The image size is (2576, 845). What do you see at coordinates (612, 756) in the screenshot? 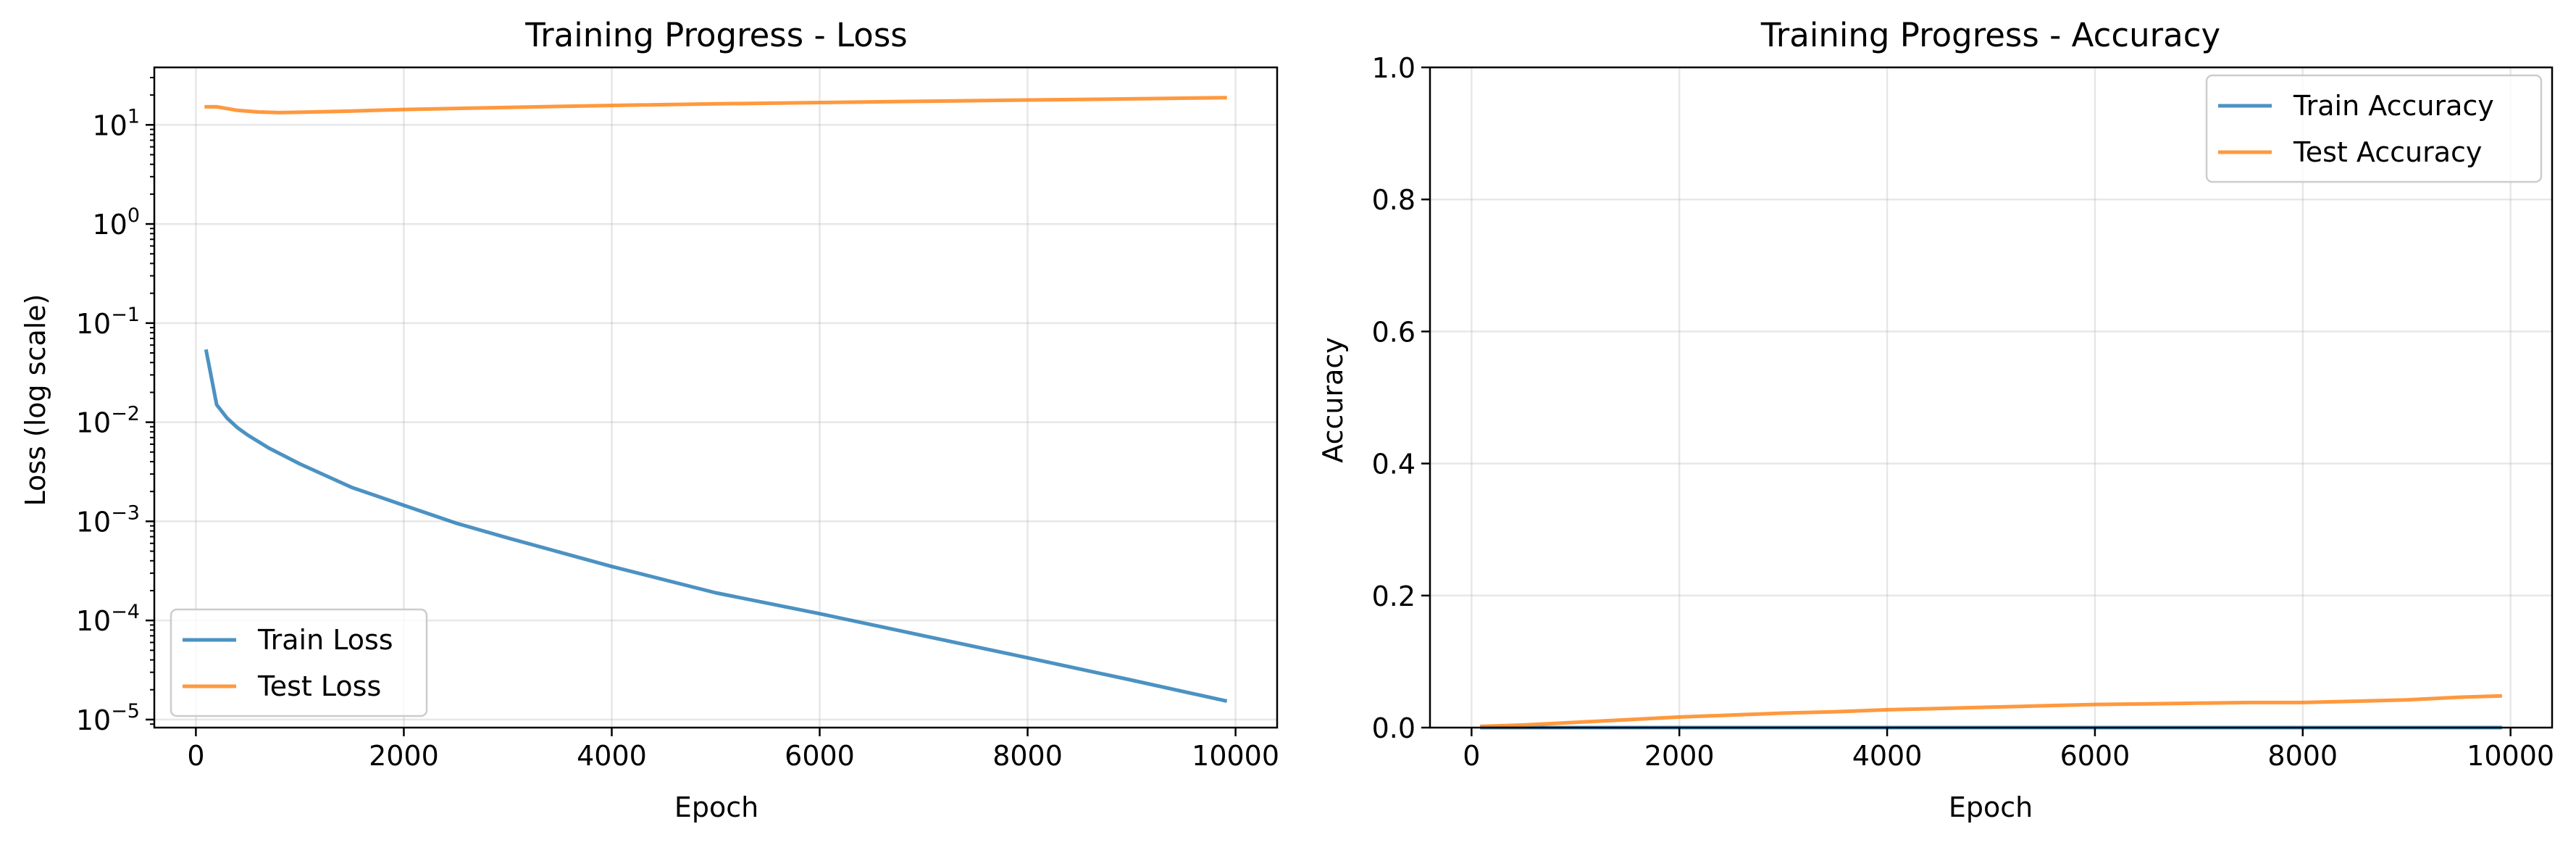
I see `loss-chart-x-tick-label: 4000` at bounding box center [612, 756].